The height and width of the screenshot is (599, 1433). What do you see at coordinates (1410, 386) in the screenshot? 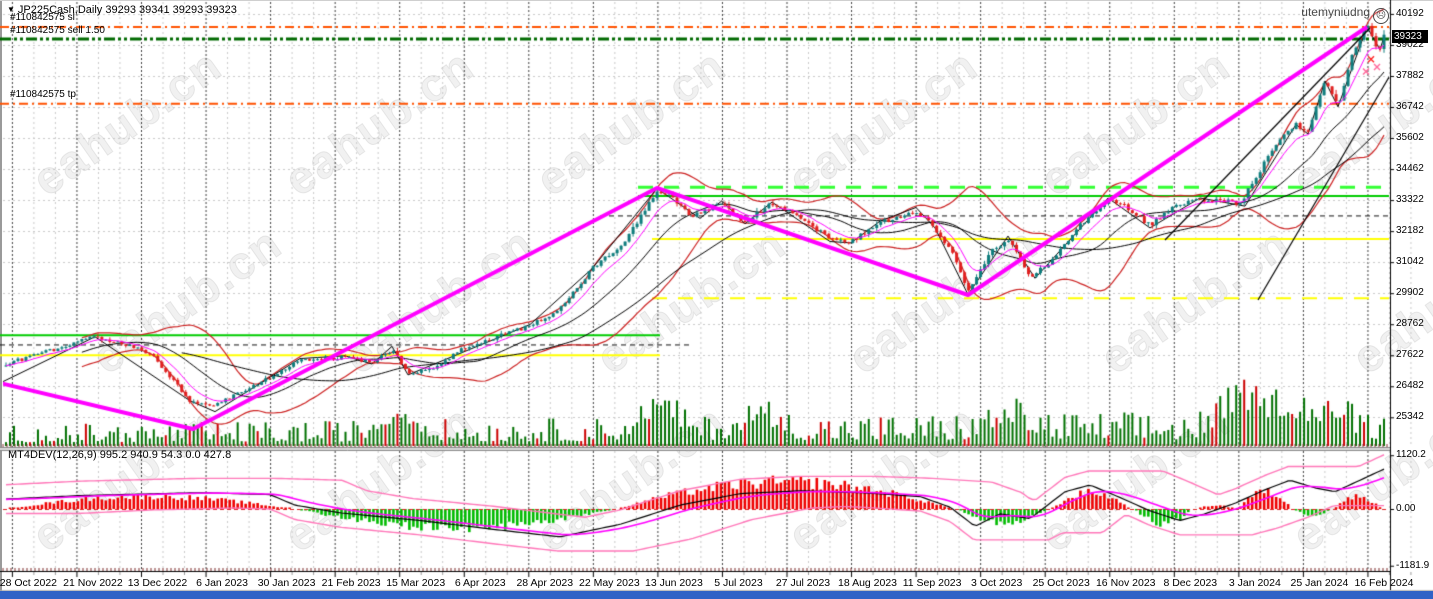
I see `price-tick-label: 26482` at bounding box center [1410, 386].